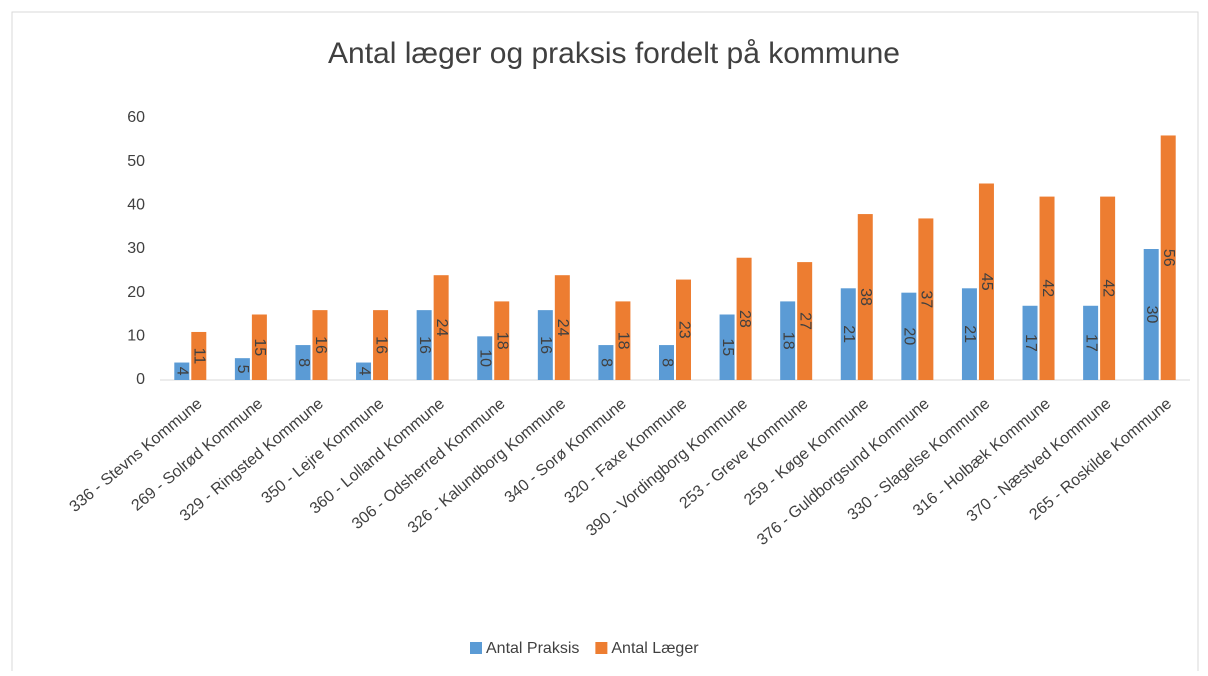 The width and height of the screenshot is (1208, 676). What do you see at coordinates (136, 161) in the screenshot?
I see `y-tick-label: 50` at bounding box center [136, 161].